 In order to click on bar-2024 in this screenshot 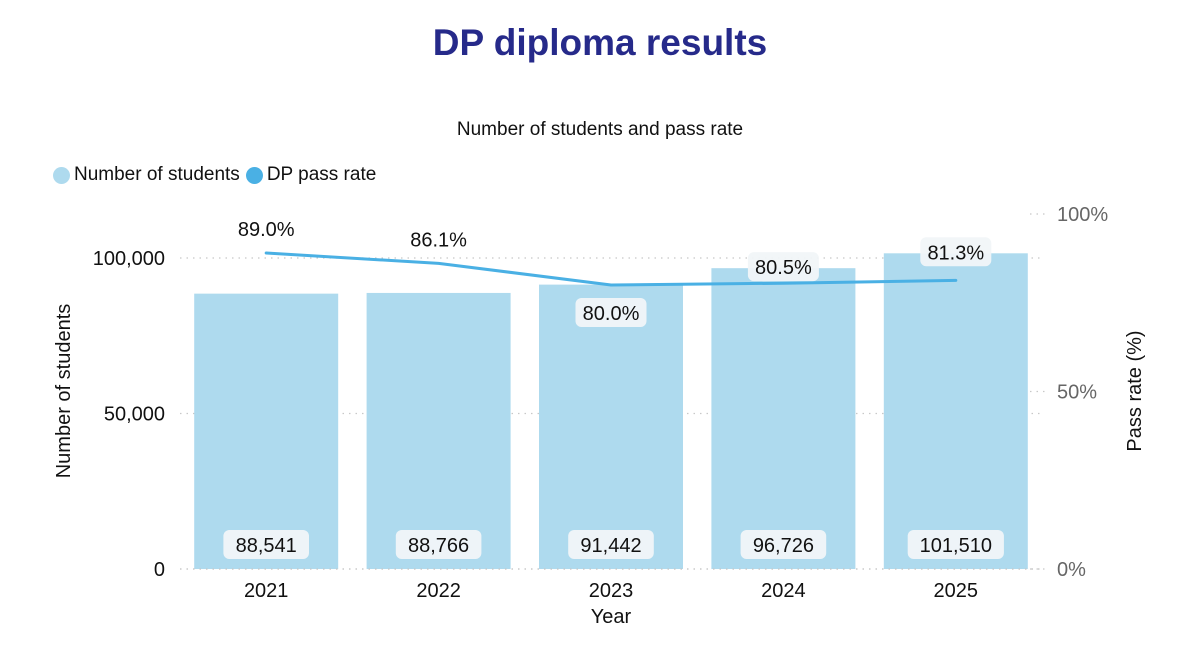, I will do `click(783, 418)`.